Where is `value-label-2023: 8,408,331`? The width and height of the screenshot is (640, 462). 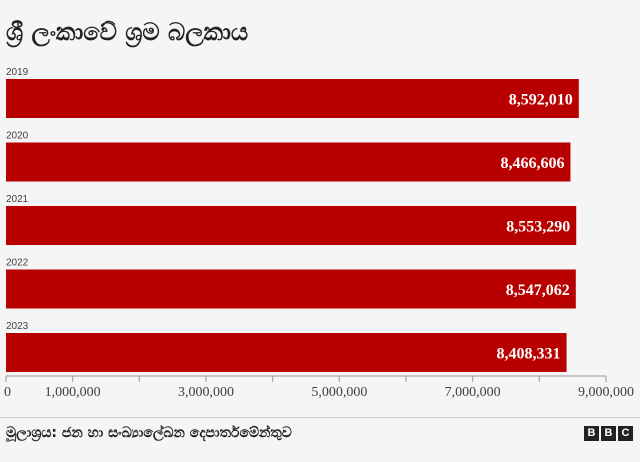
value-label-2023: 8,408,331 is located at coordinates (529, 354).